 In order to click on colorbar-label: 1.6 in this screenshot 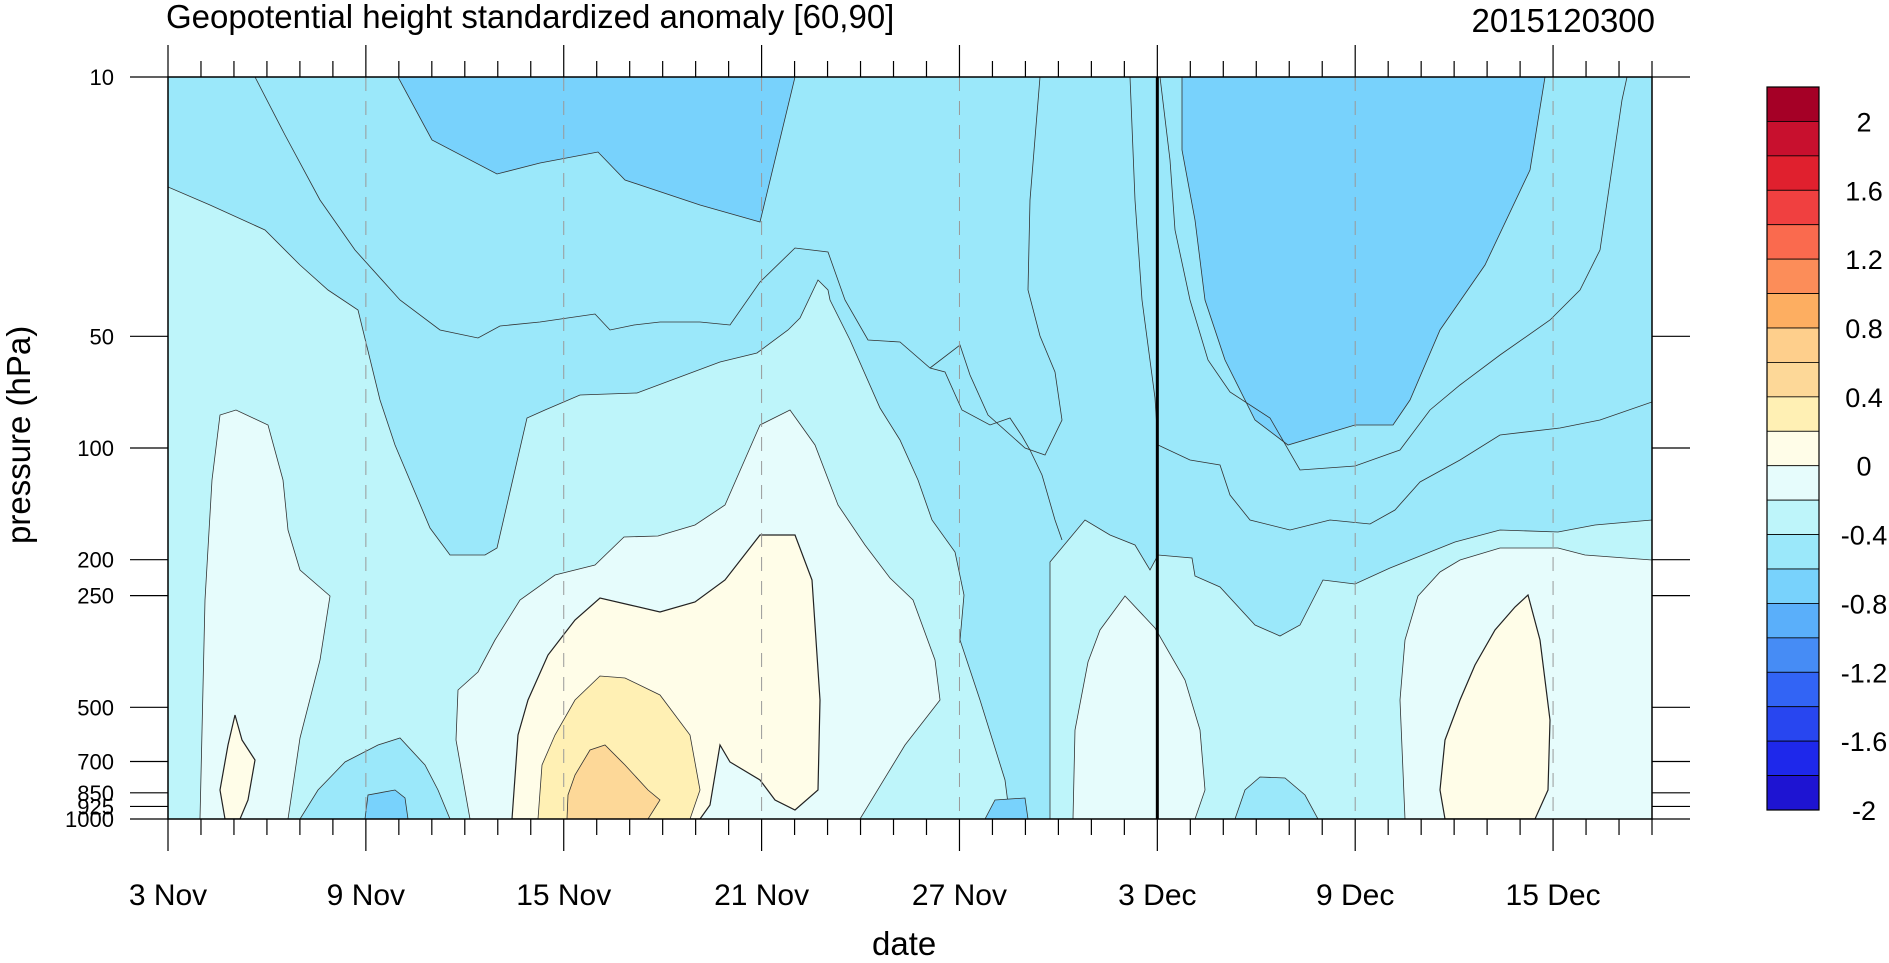, I will do `click(1864, 191)`.